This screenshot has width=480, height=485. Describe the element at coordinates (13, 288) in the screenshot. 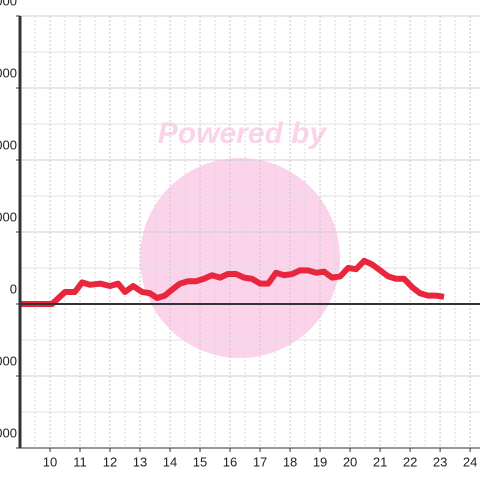

I see `y-tick-label: 0` at that location.